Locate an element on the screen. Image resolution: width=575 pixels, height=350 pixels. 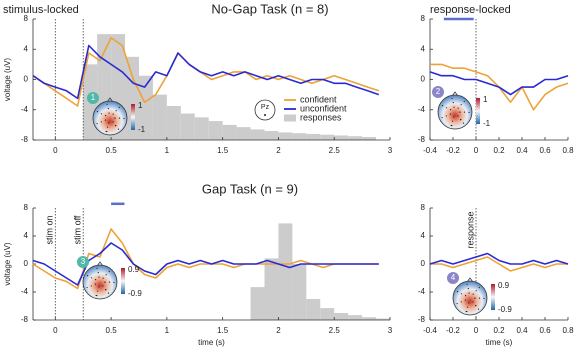
y-tick-label: -4 is located at coordinates (422, 109).